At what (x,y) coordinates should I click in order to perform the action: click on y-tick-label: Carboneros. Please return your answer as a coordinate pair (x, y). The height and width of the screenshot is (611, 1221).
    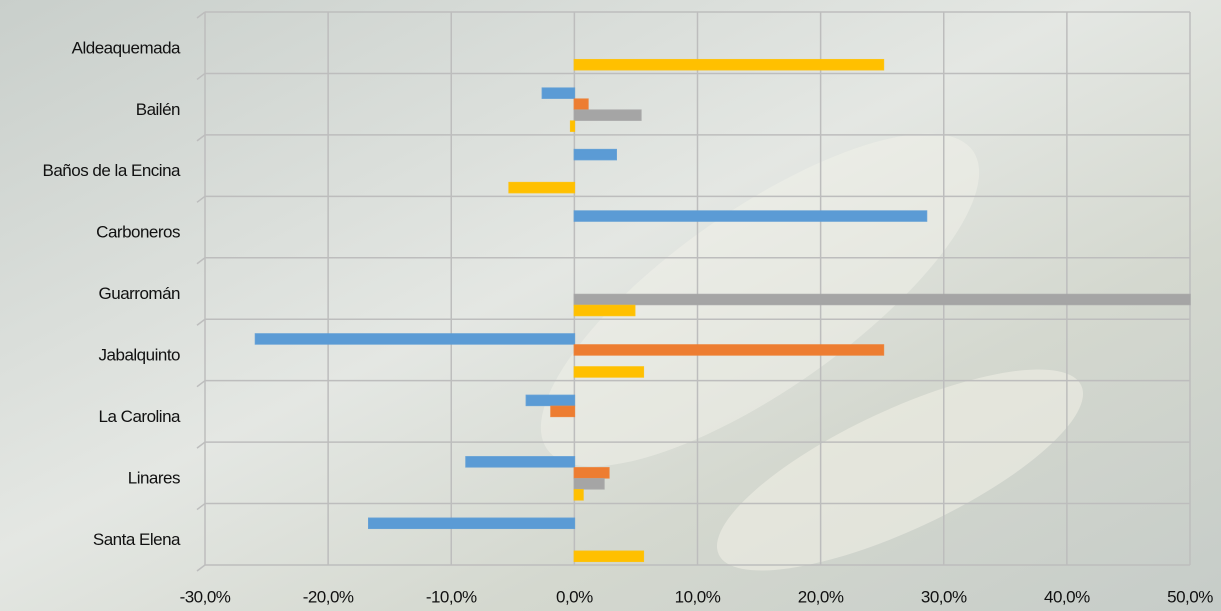
    Looking at the image, I should click on (138, 232).